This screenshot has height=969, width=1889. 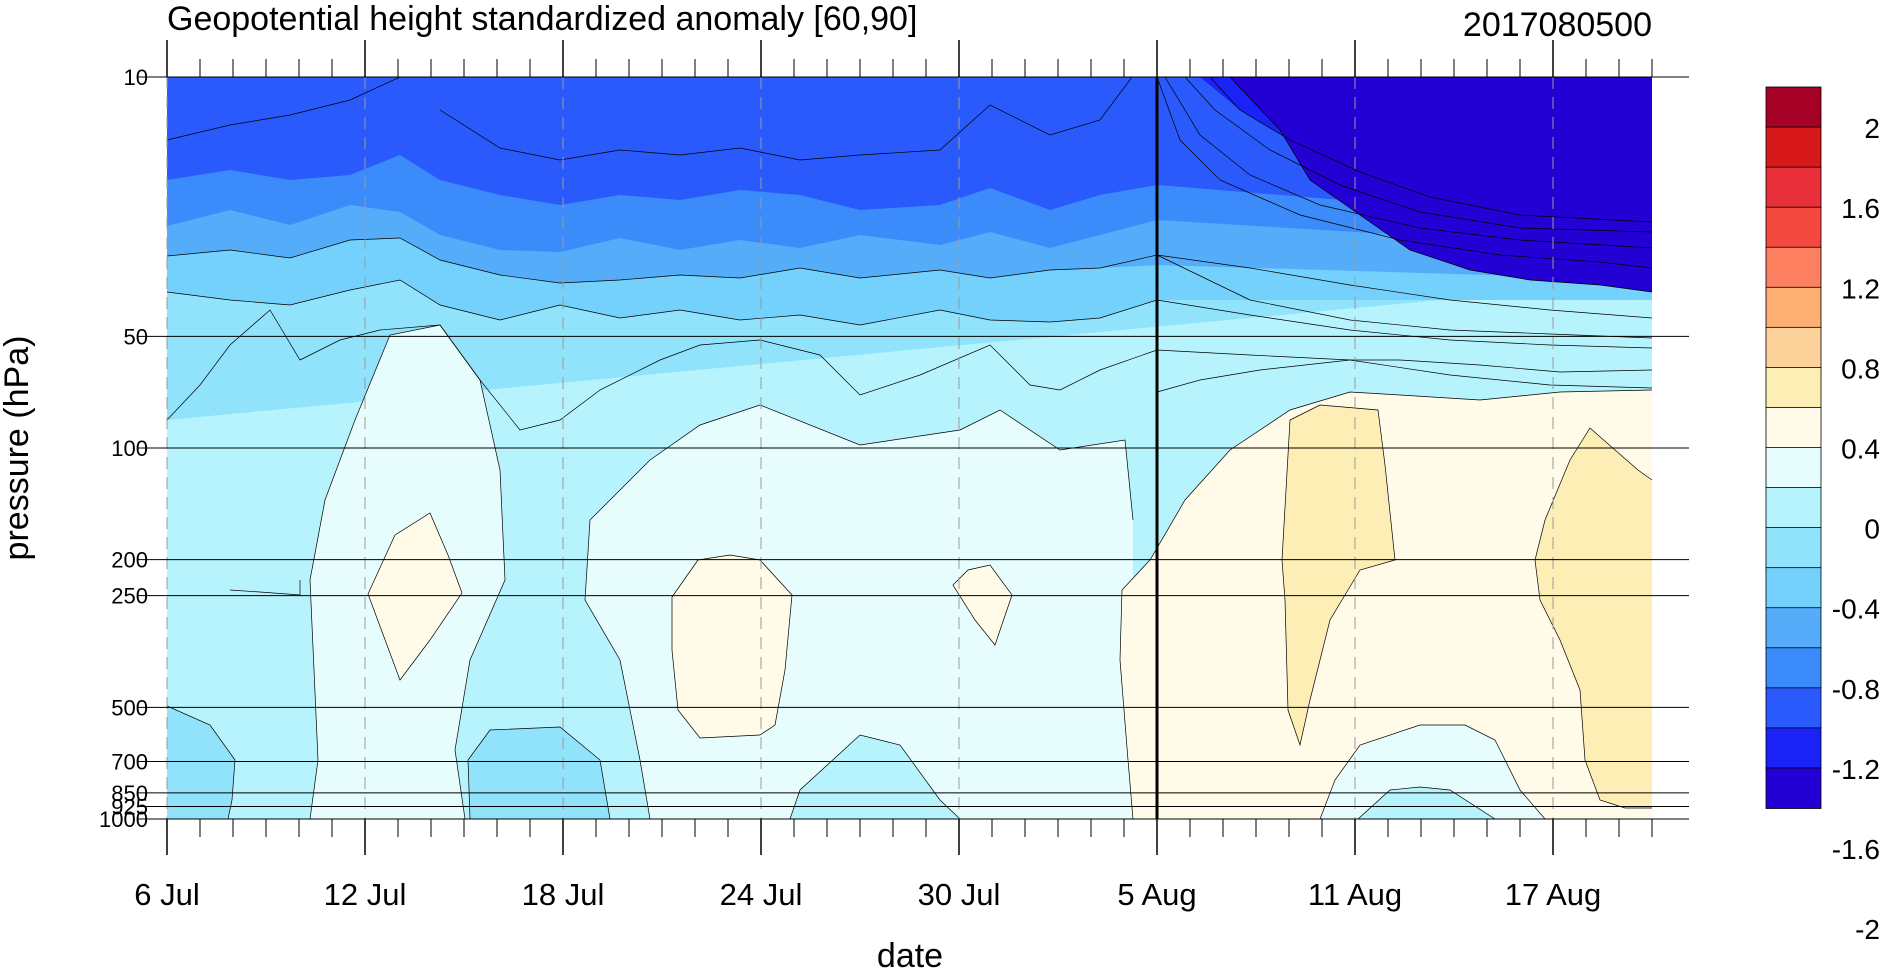 What do you see at coordinates (910, 953) in the screenshot?
I see `x-axis-label: date` at bounding box center [910, 953].